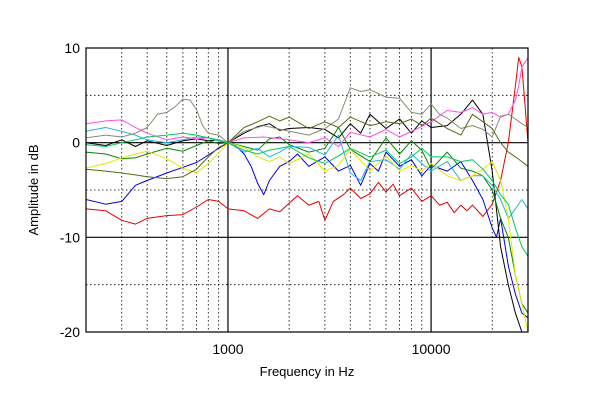  I want to click on x-axis-title: Frequency in Hz, so click(307, 371).